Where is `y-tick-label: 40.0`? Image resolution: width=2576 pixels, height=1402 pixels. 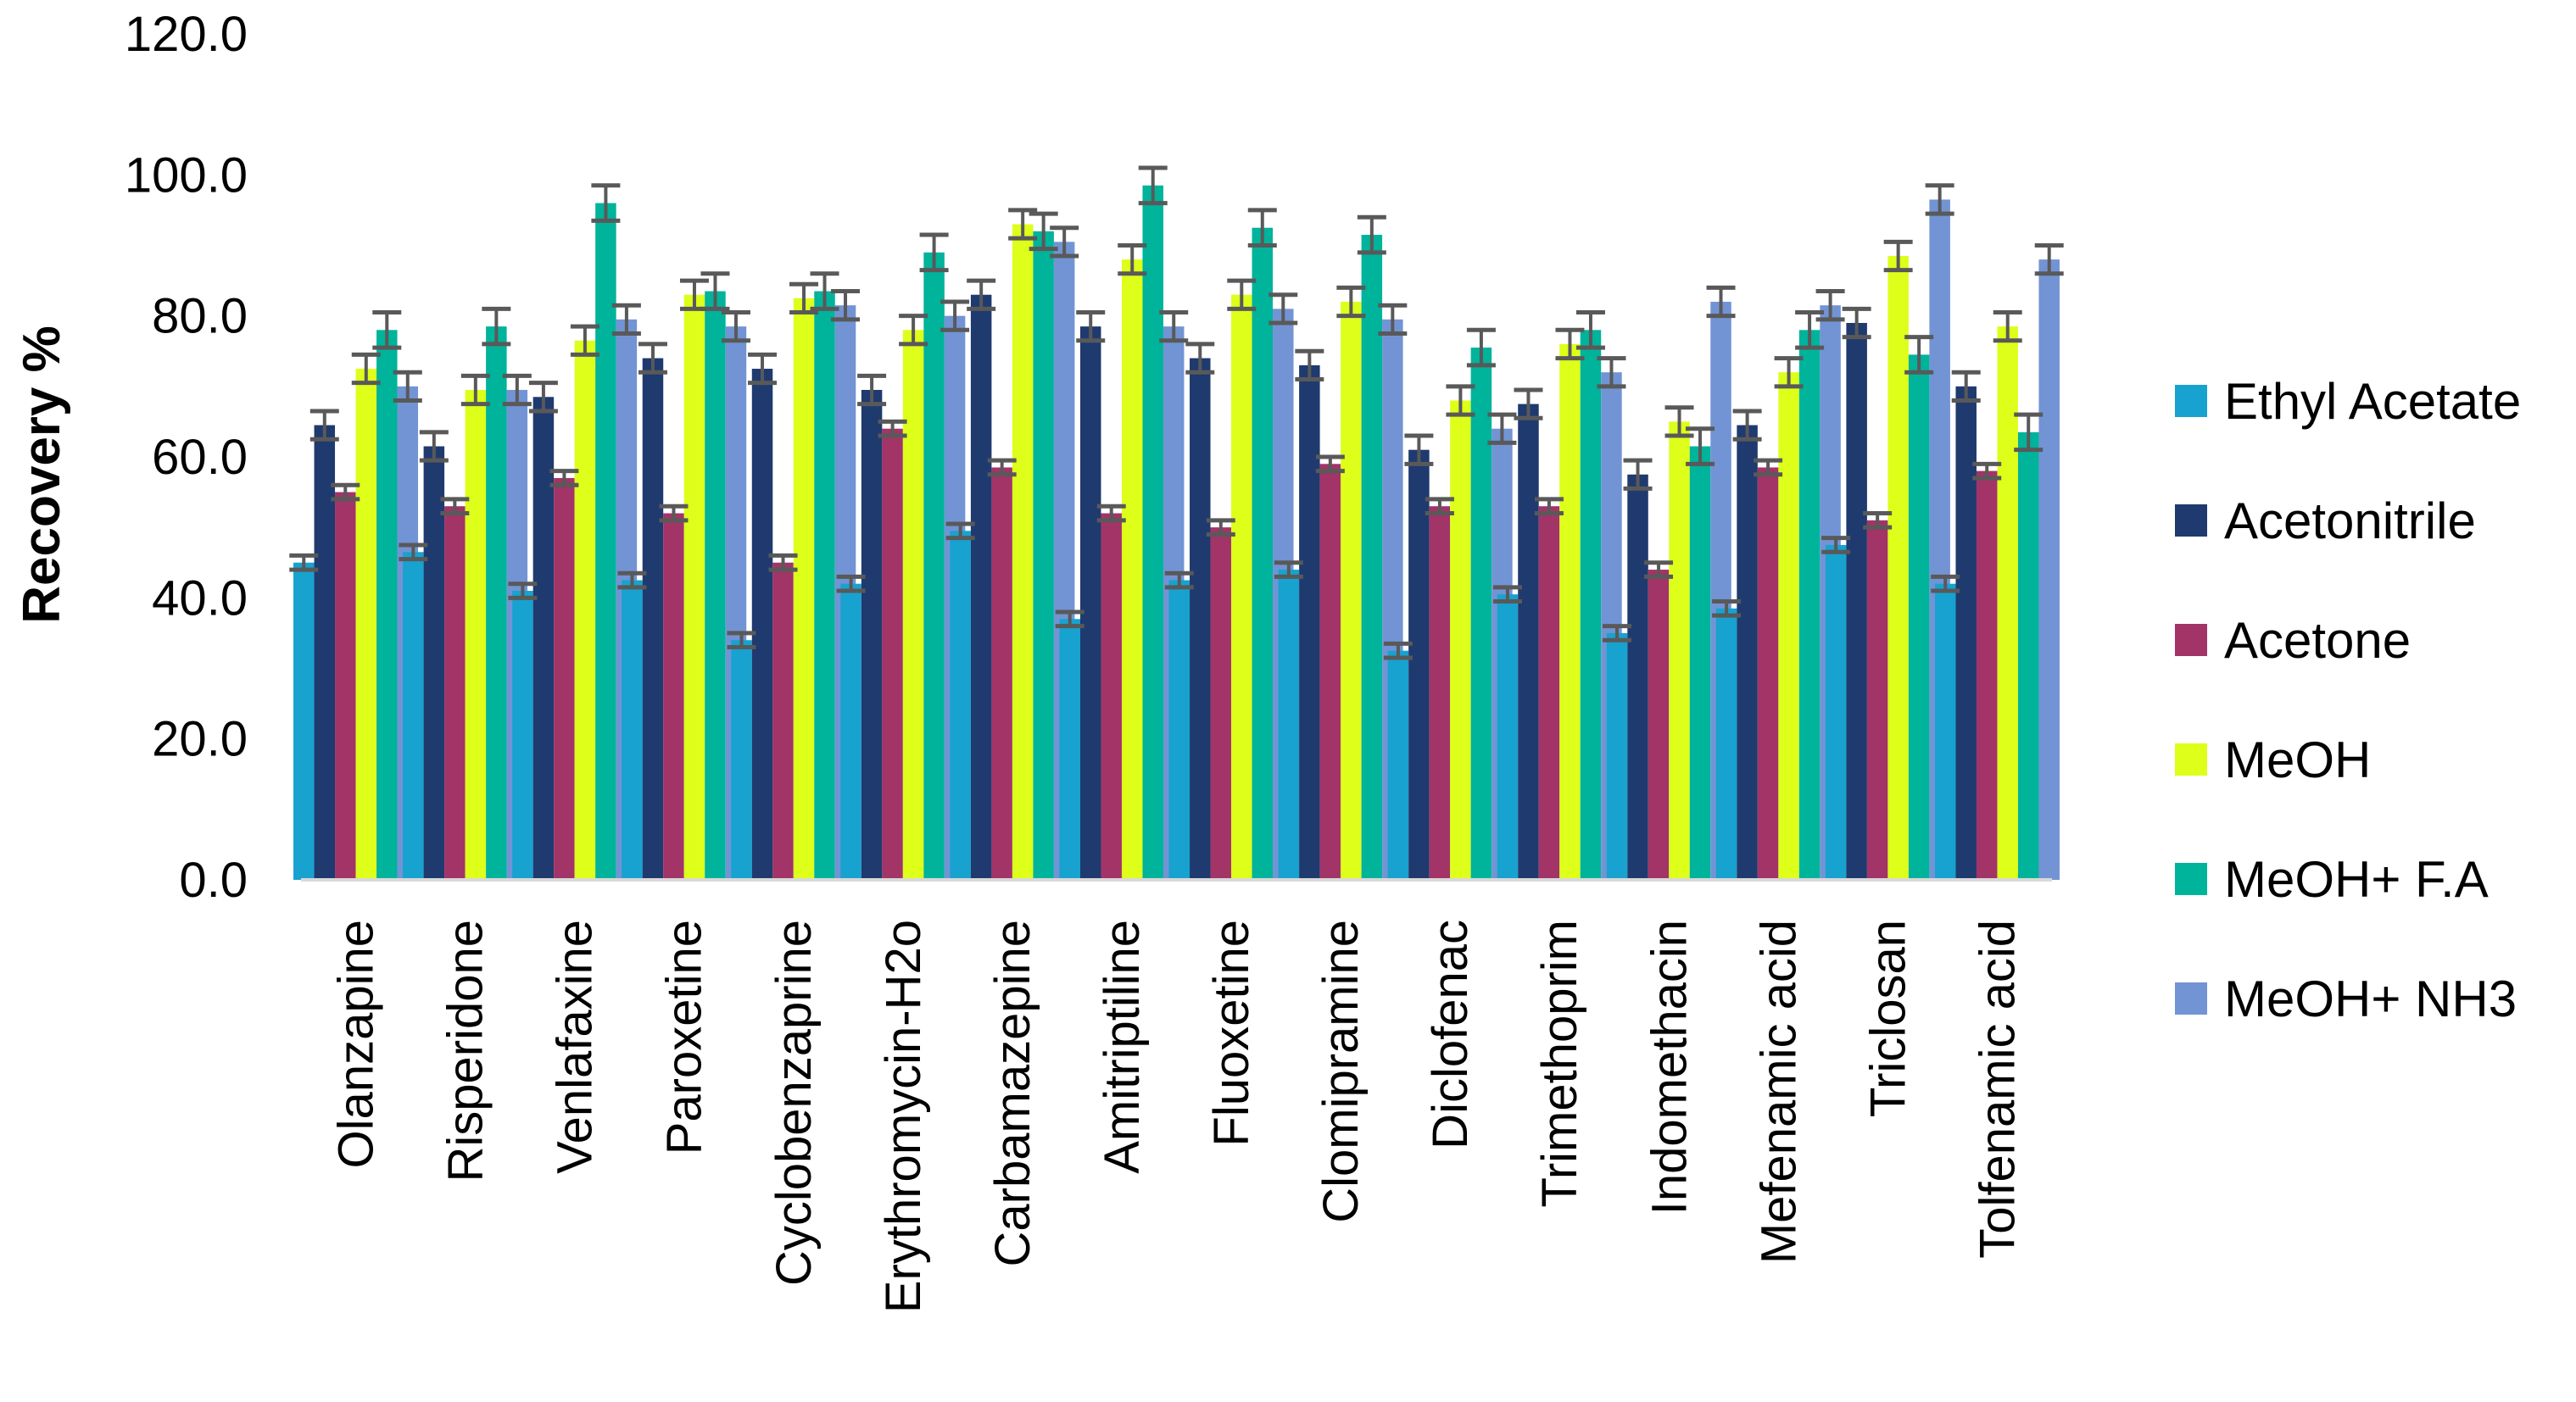
y-tick-label: 40.0 is located at coordinates (200, 598).